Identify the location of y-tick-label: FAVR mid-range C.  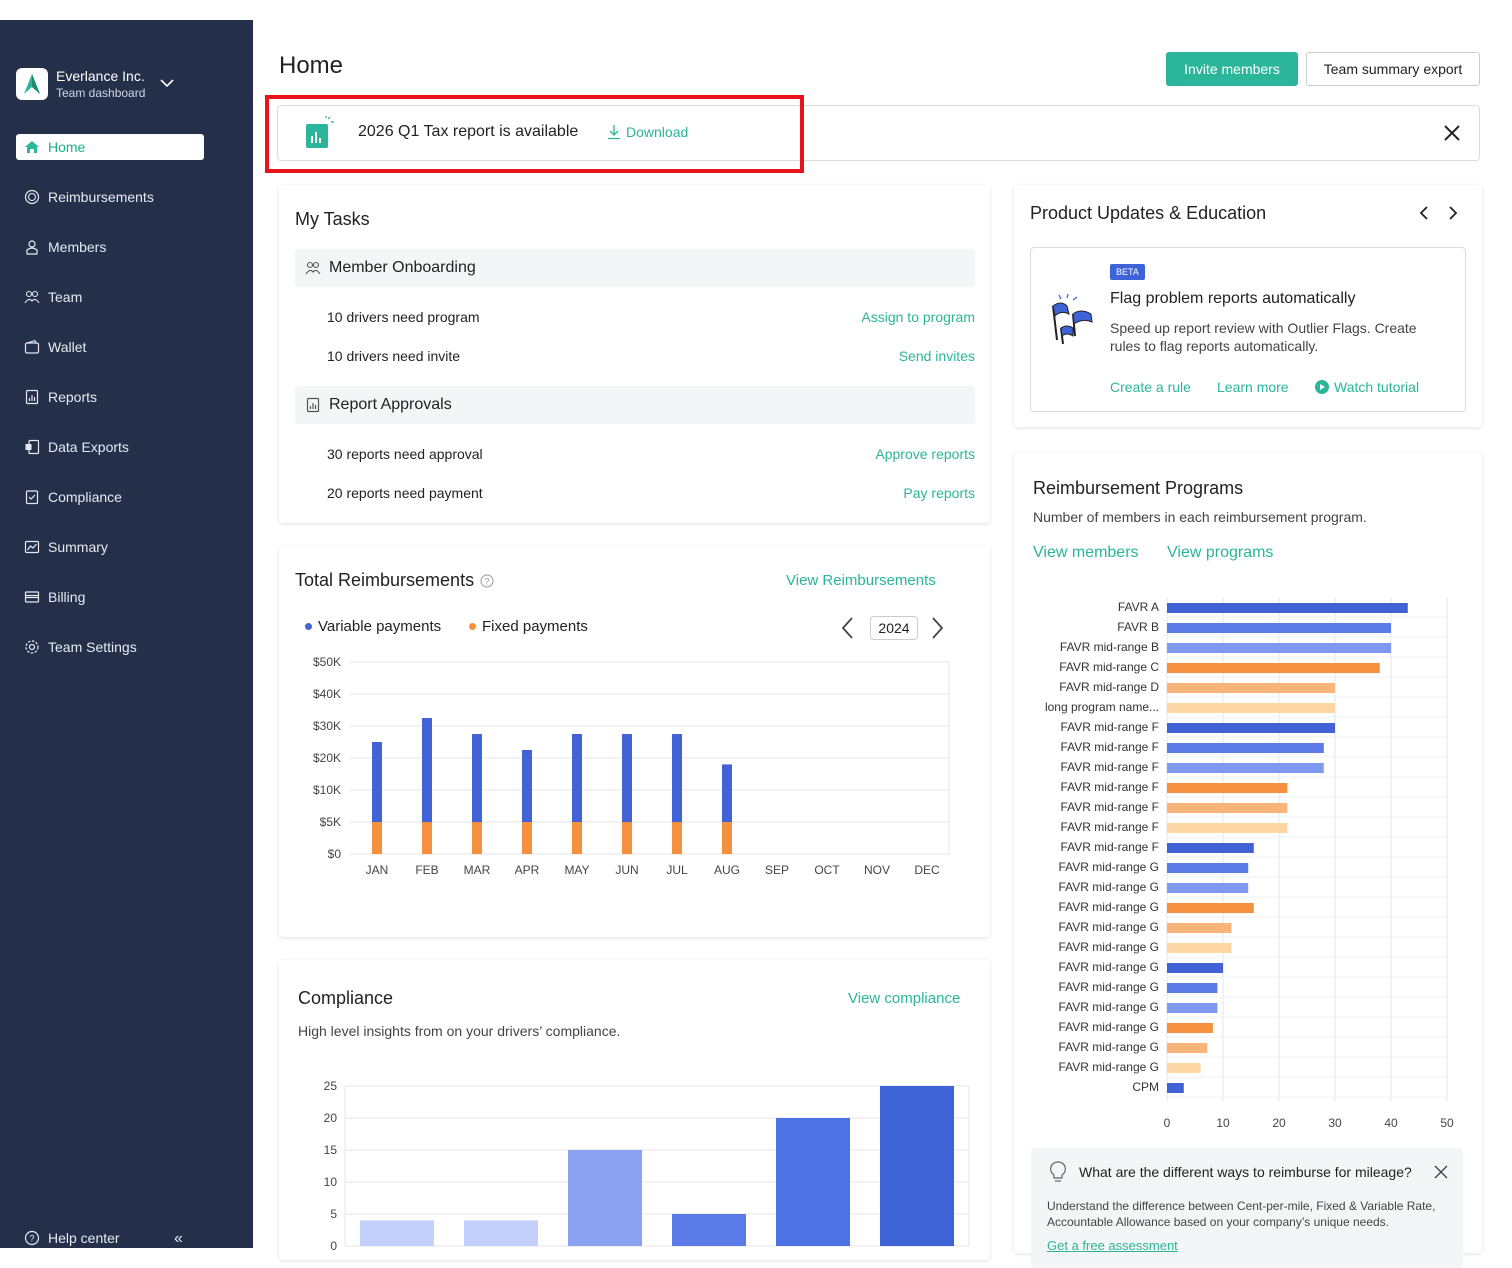
(1109, 667).